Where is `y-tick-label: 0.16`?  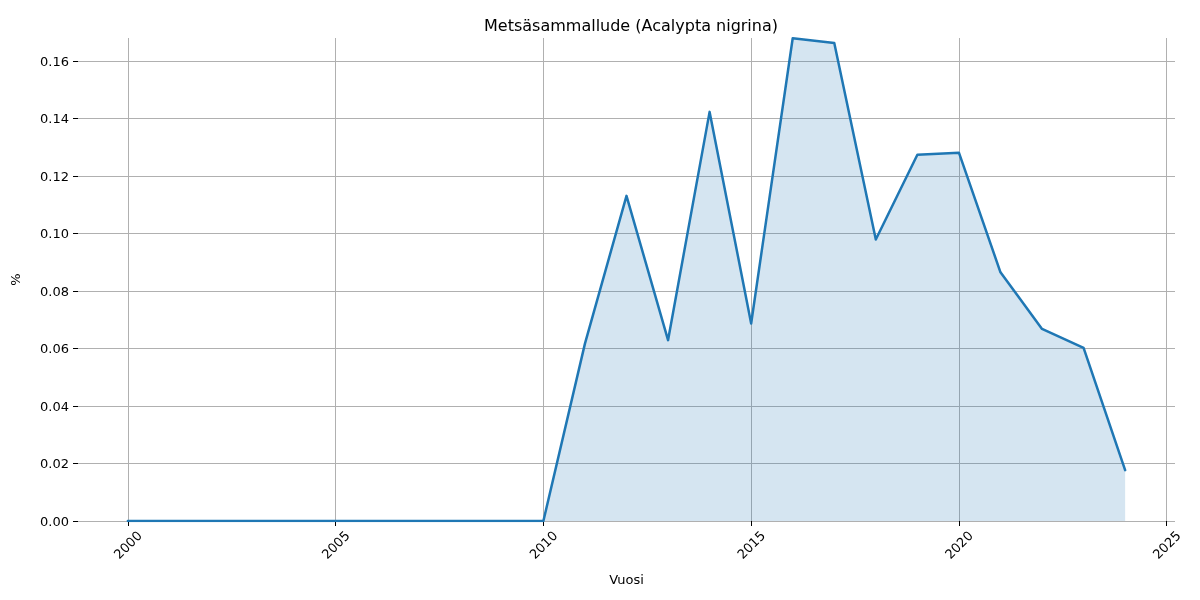
y-tick-label: 0.16 is located at coordinates (54, 61).